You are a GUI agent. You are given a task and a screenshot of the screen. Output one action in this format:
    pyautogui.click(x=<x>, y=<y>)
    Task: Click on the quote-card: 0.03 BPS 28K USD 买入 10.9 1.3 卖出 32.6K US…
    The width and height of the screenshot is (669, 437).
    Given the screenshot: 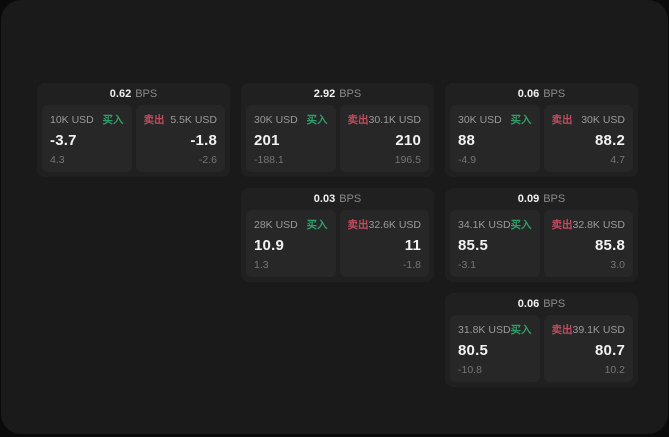 What is the action you would take?
    pyautogui.click(x=337, y=235)
    